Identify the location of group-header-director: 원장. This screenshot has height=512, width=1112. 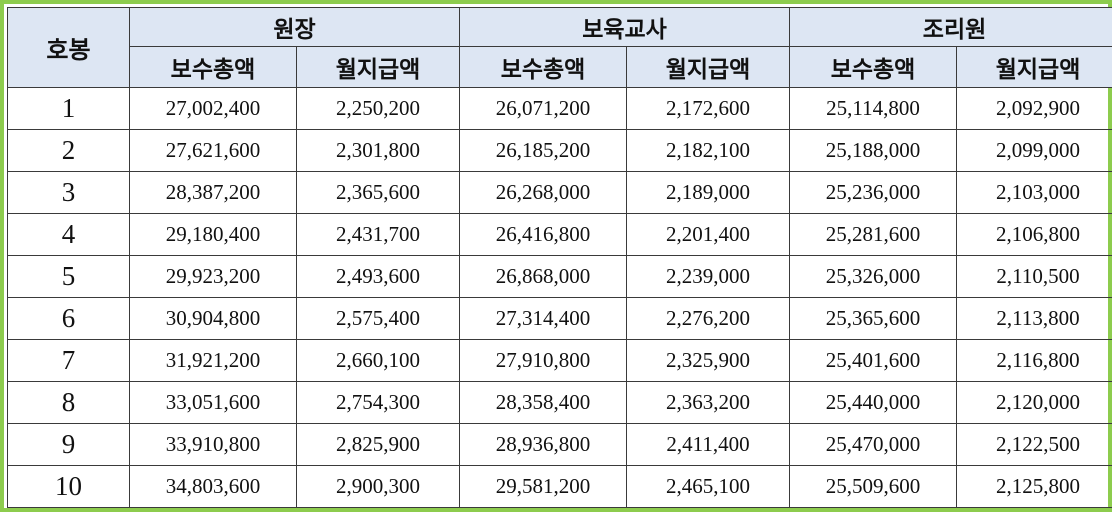
(294, 27).